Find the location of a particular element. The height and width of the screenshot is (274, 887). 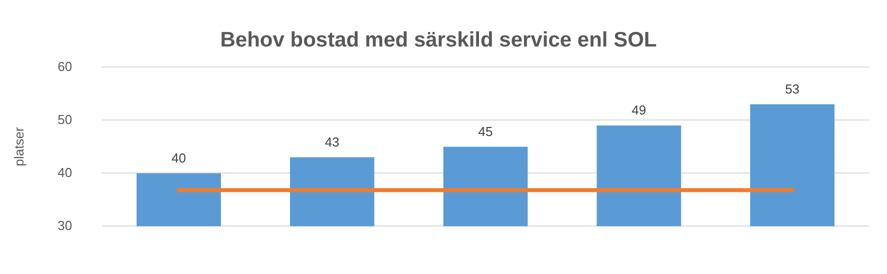

y-tick-label: 60 is located at coordinates (65, 66).